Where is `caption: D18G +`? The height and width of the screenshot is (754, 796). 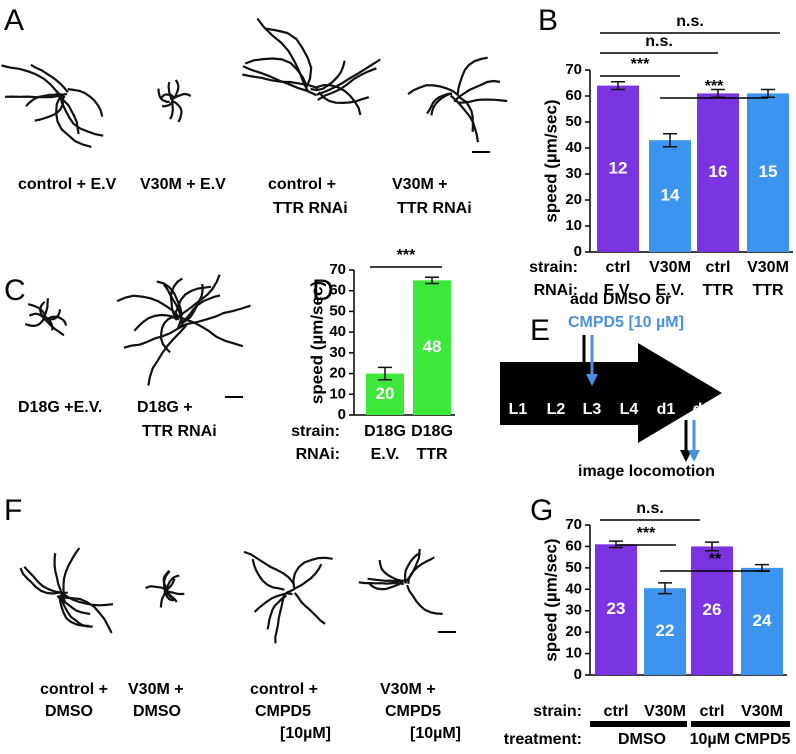 caption: D18G + is located at coordinates (165, 407).